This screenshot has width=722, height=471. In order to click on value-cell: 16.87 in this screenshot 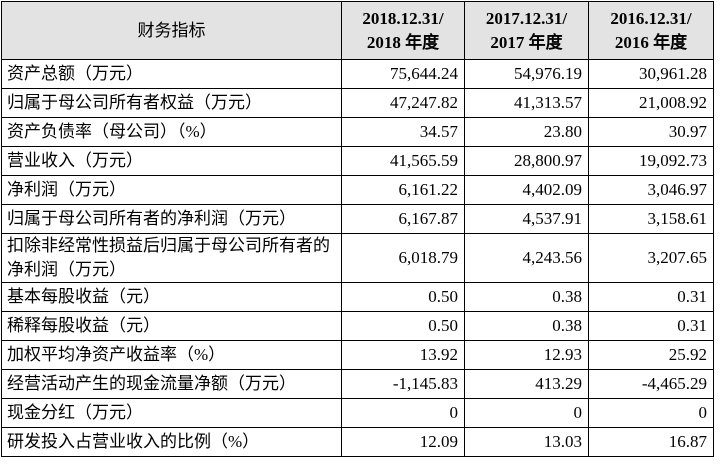, I will do `click(651, 442)`.